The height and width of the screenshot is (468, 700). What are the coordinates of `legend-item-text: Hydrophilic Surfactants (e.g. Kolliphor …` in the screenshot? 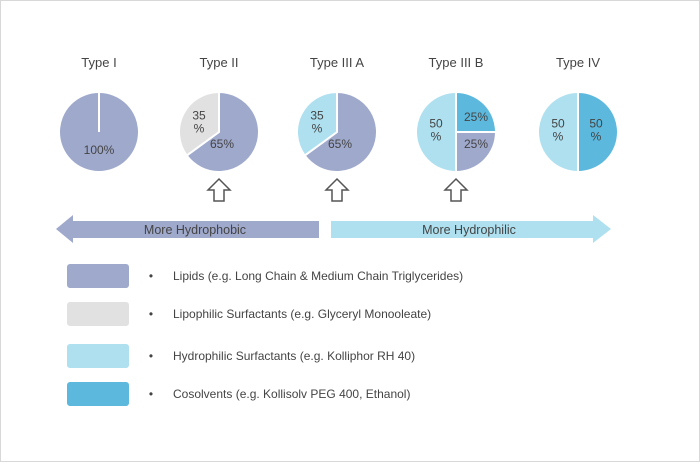 It's located at (294, 356).